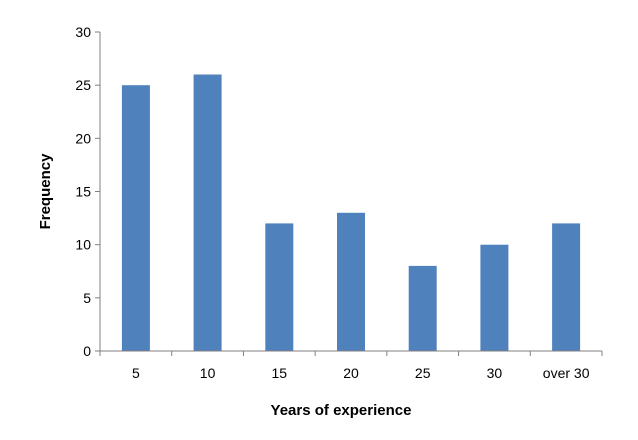 This screenshot has width=638, height=440. What do you see at coordinates (279, 373) in the screenshot?
I see `x-tick-label: 15` at bounding box center [279, 373].